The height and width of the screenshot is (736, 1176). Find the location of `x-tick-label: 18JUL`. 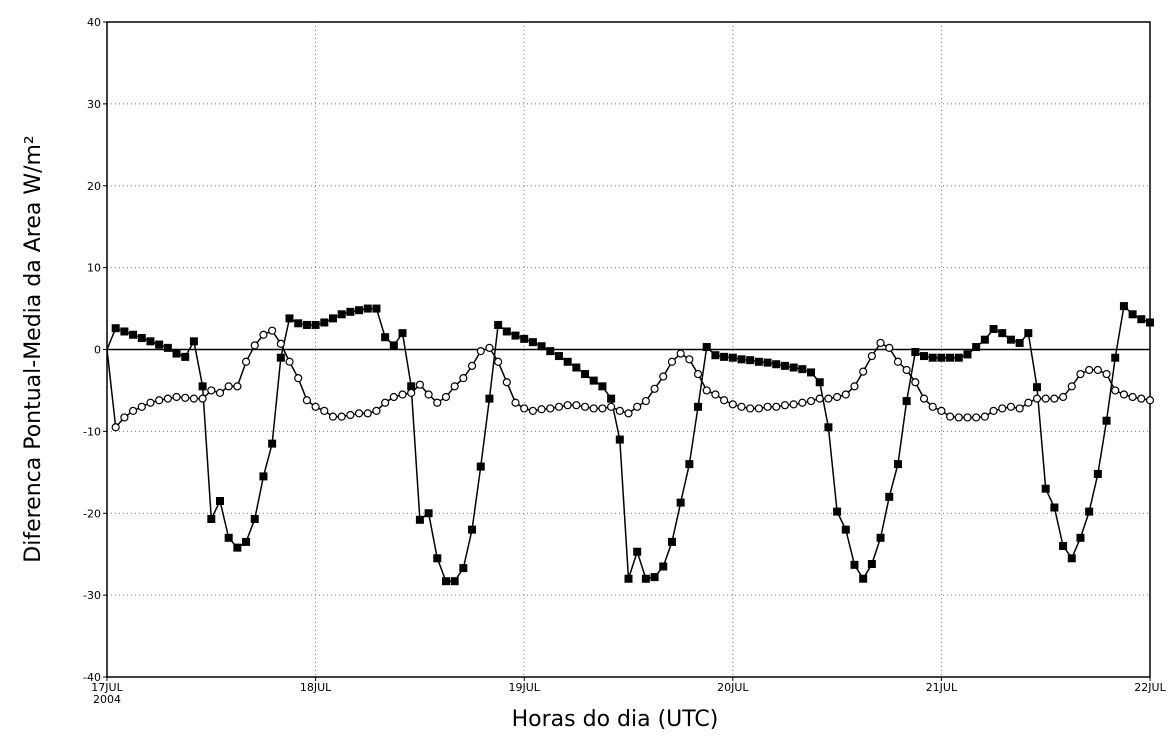

x-tick-label: 18JUL is located at coordinates (316, 687).